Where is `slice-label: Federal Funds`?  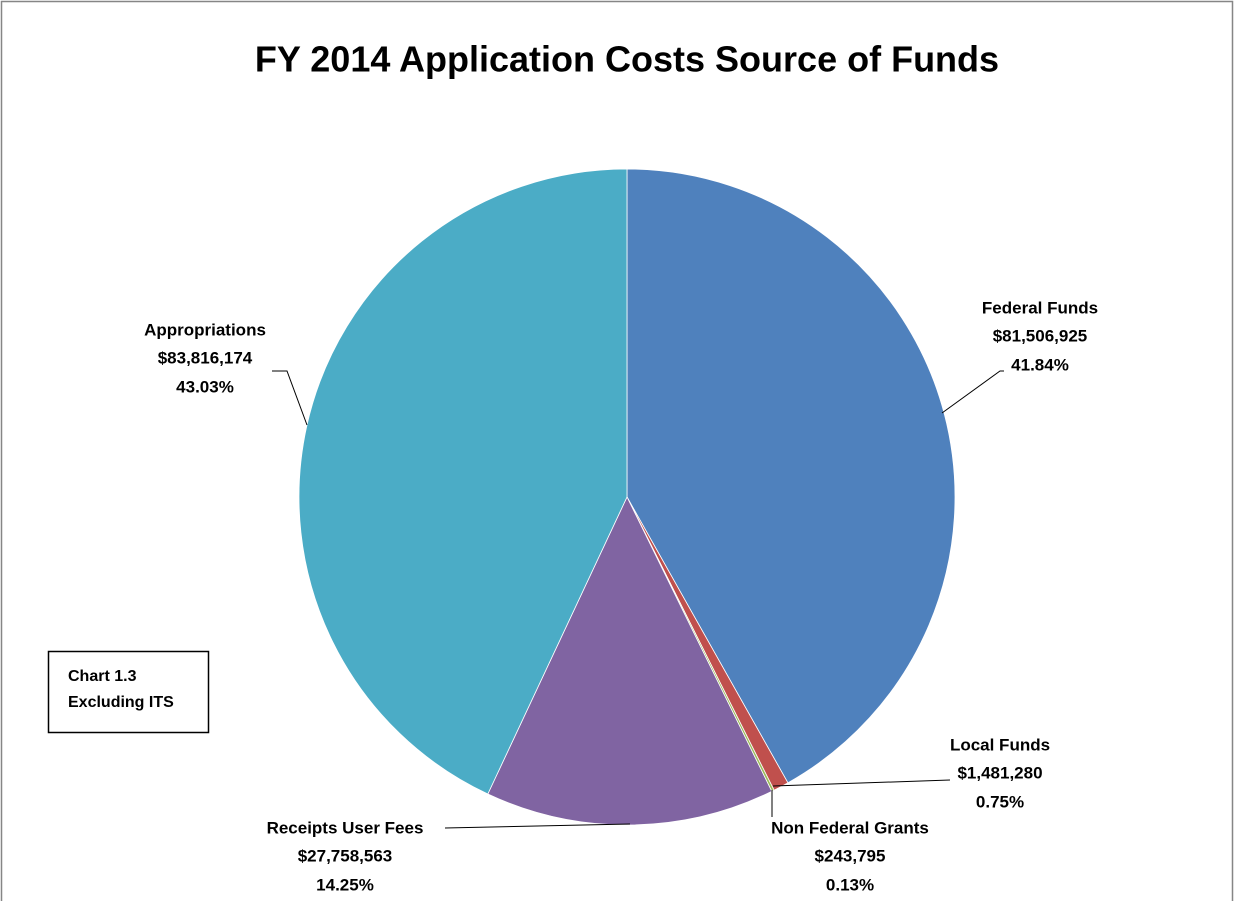 slice-label: Federal Funds is located at coordinates (1040, 307).